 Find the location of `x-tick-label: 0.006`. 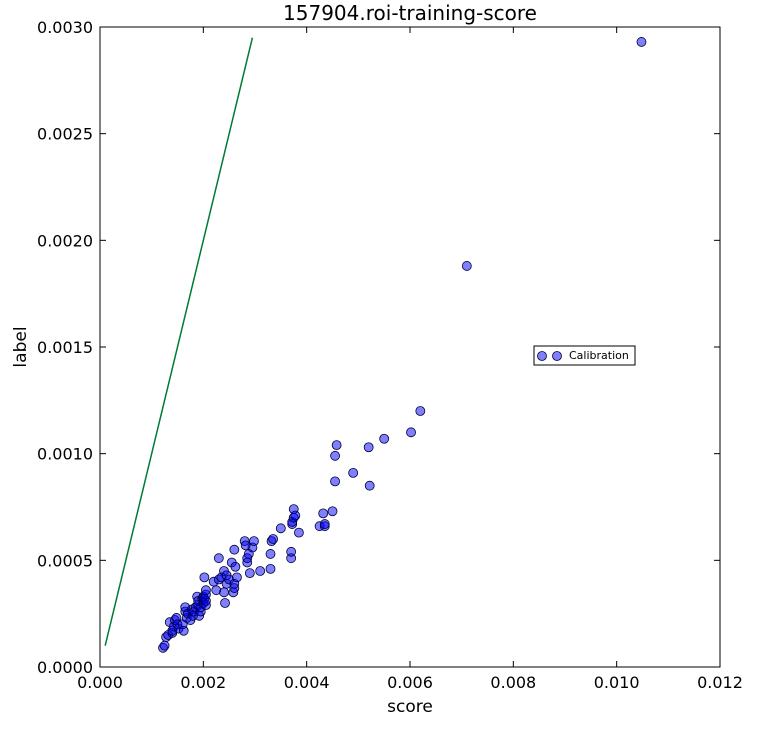

x-tick-label: 0.006 is located at coordinates (410, 682).